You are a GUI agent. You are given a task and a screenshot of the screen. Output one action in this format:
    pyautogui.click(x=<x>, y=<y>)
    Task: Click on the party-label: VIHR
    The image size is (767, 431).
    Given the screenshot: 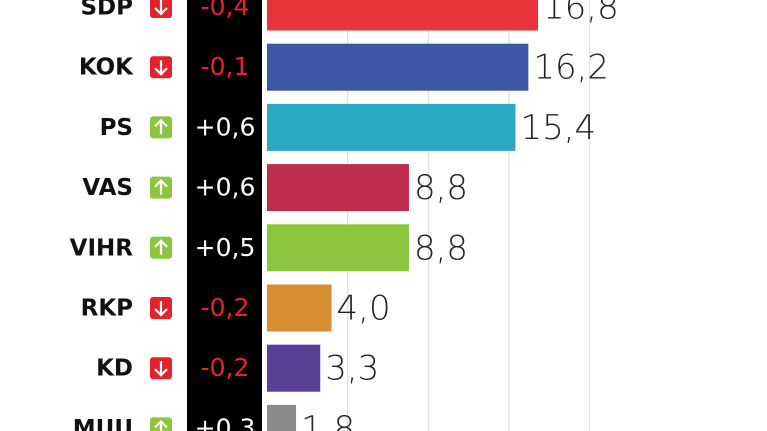 What is the action you would take?
    pyautogui.click(x=102, y=248)
    